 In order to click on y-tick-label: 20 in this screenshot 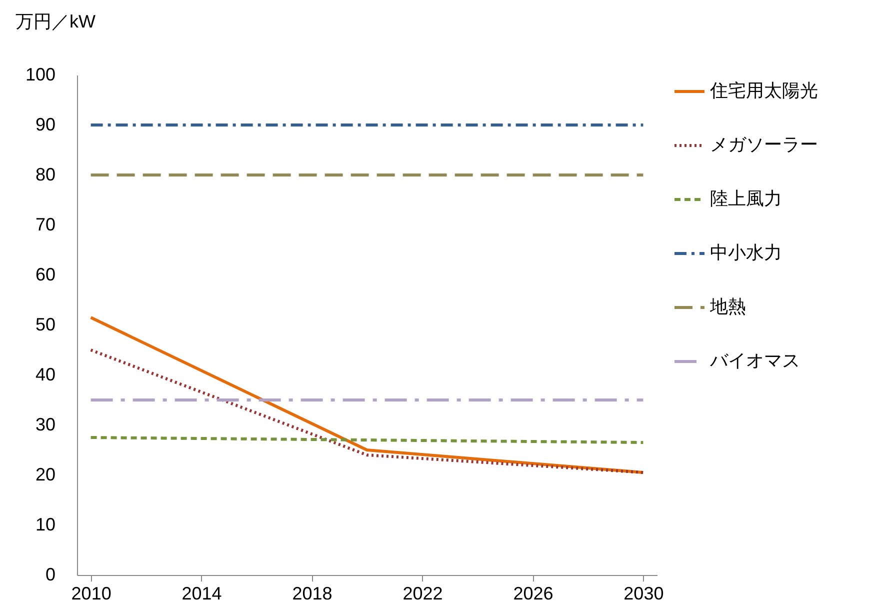, I will do `click(45, 474)`.